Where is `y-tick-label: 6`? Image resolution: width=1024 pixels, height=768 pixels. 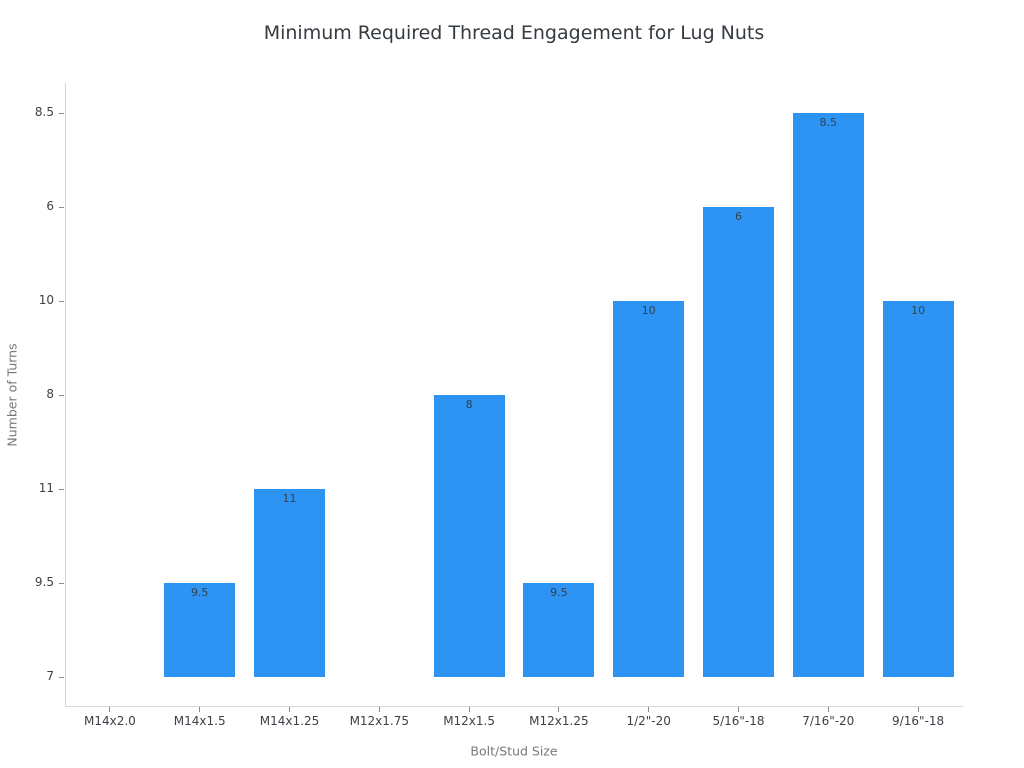
y-tick-label: 6 is located at coordinates (50, 206).